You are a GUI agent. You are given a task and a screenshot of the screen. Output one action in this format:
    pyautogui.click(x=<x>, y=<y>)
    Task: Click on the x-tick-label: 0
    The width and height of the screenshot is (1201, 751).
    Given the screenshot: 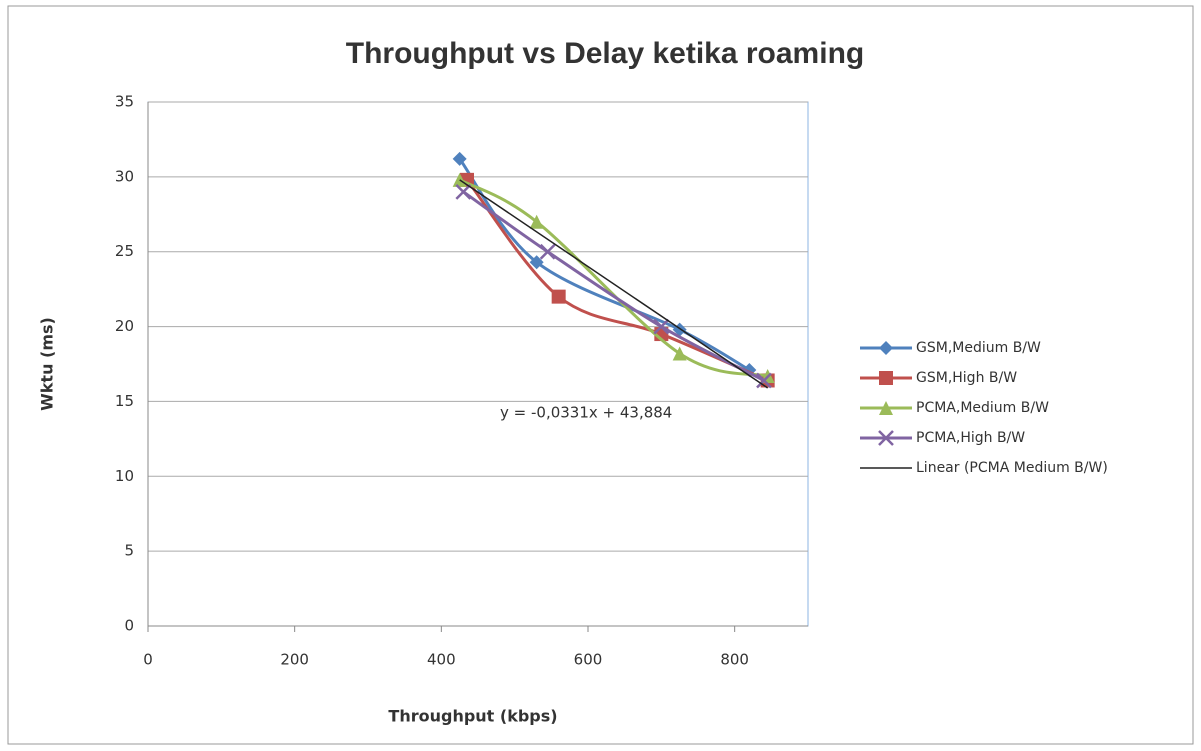 What is the action you would take?
    pyautogui.click(x=148, y=660)
    